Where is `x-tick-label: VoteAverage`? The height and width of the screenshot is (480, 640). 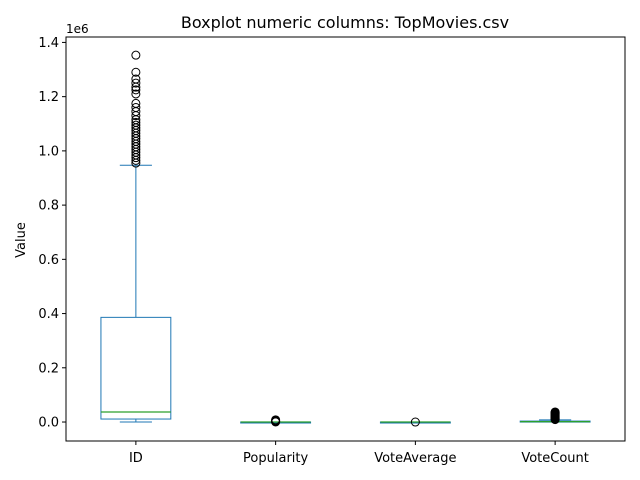
x-tick-label: VoteAverage is located at coordinates (415, 458).